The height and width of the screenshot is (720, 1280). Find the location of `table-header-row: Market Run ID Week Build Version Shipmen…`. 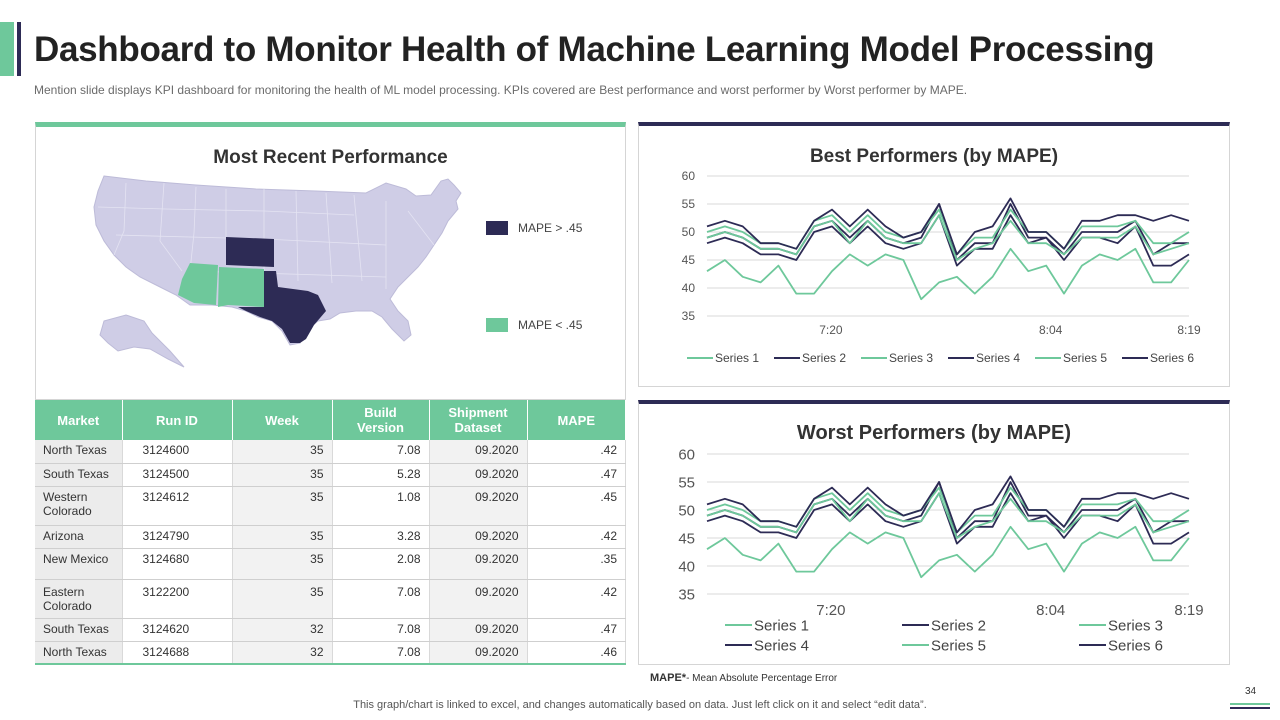

table-header-row: Market Run ID Week Build Version Shipmen… is located at coordinates (330, 420).